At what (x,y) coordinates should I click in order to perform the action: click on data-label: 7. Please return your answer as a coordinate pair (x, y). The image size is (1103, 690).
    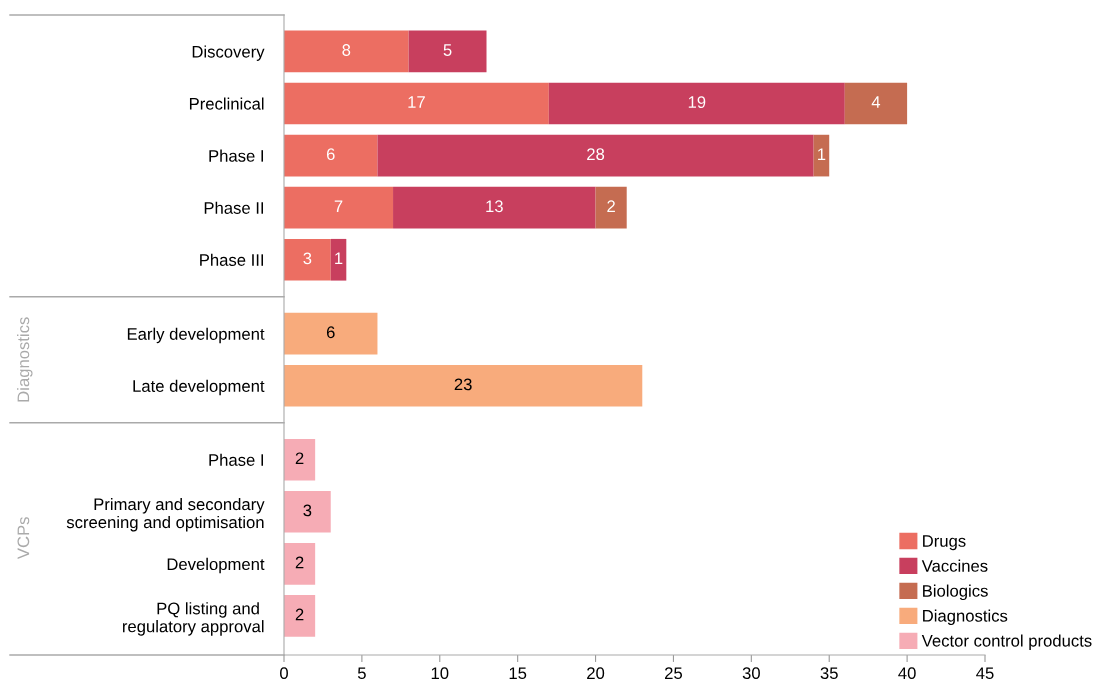
    Looking at the image, I should click on (338, 206).